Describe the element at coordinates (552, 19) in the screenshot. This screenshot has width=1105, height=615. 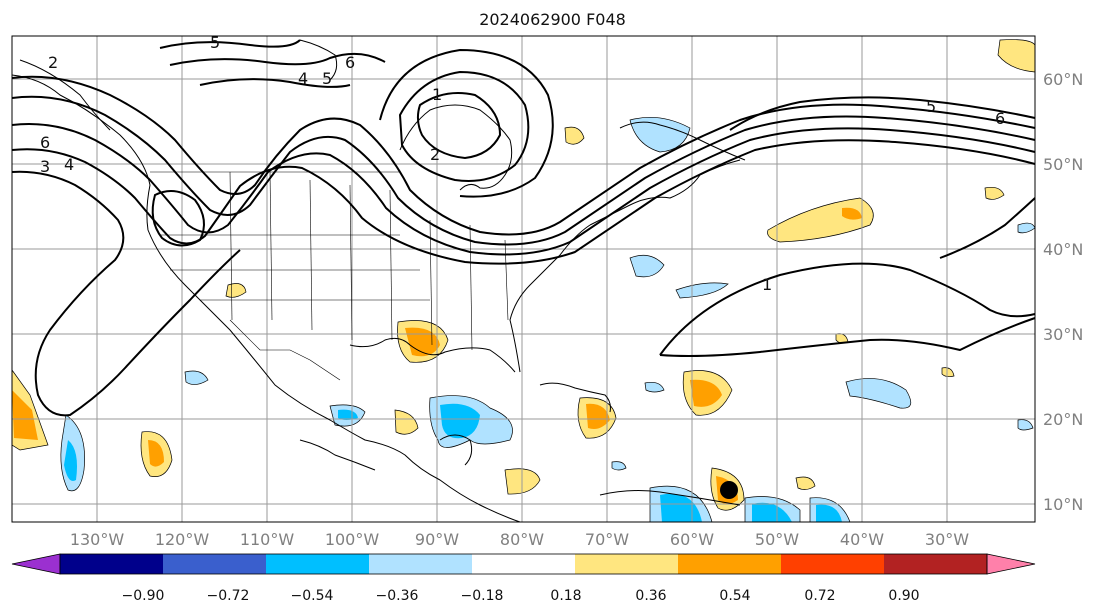
I see `map-title: 2024062900 F048` at that location.